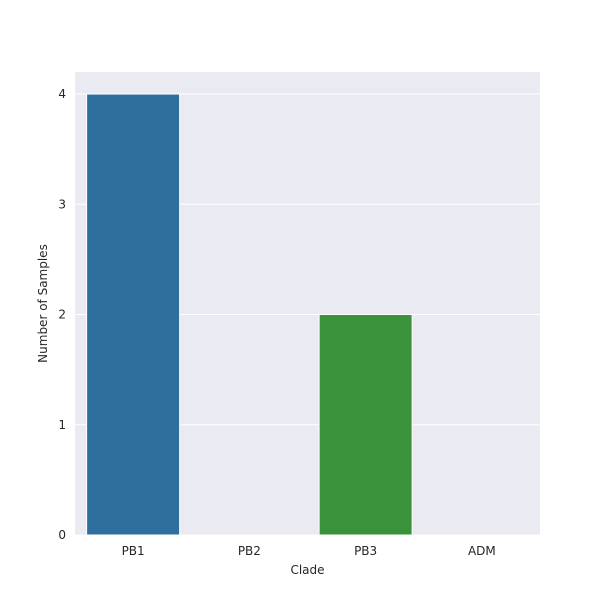 The height and width of the screenshot is (600, 600). I want to click on y-tick-label: 2, so click(62, 315).